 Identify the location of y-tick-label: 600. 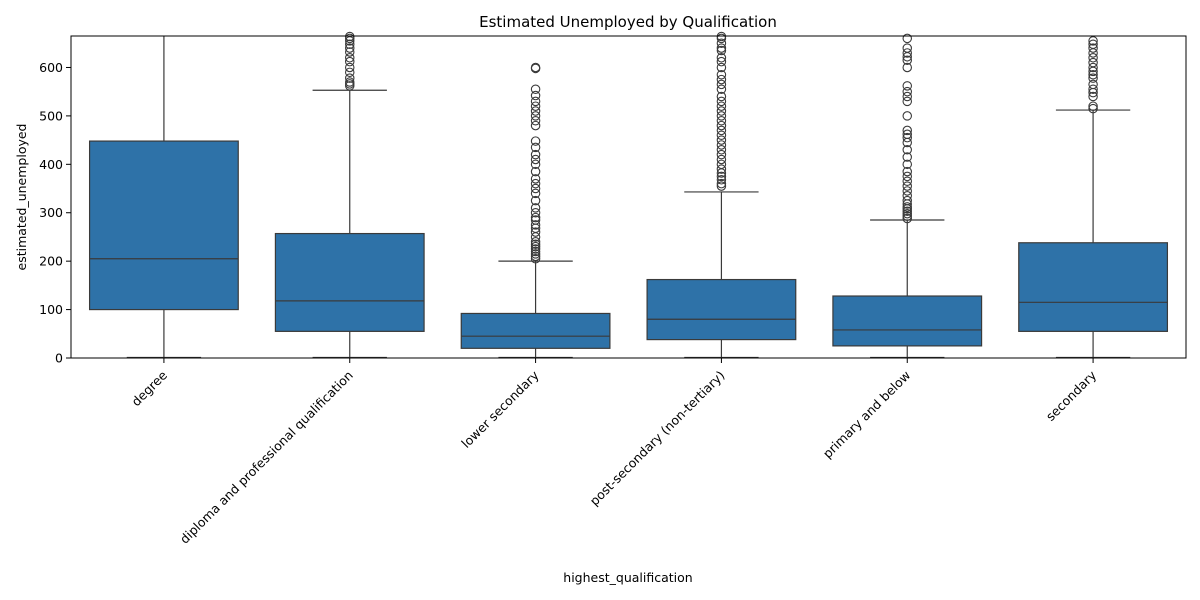
(51, 67).